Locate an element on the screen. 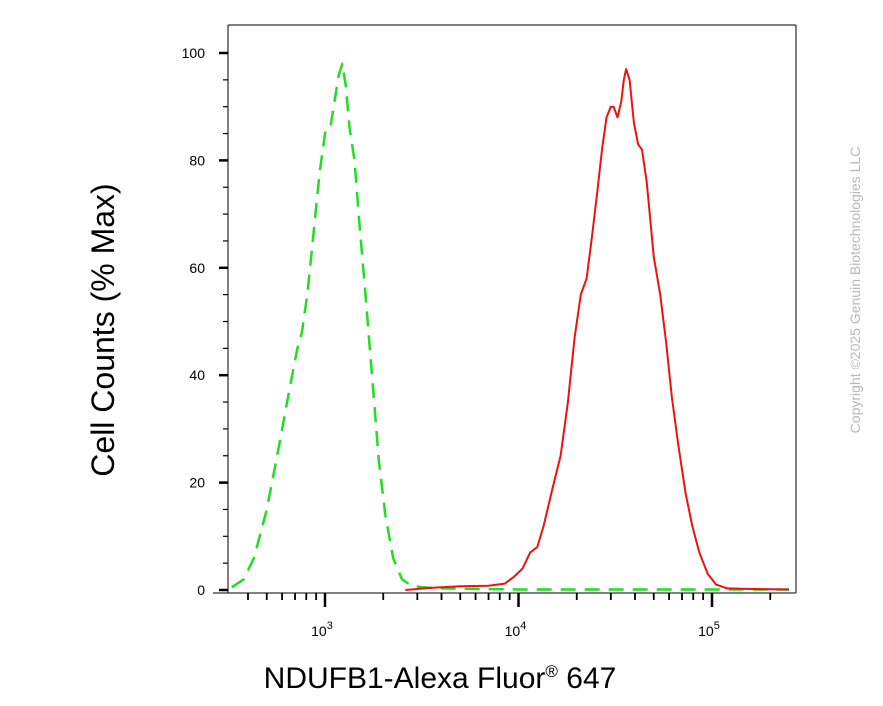 The width and height of the screenshot is (883, 706). y-tick-label: 60 is located at coordinates (197, 268).